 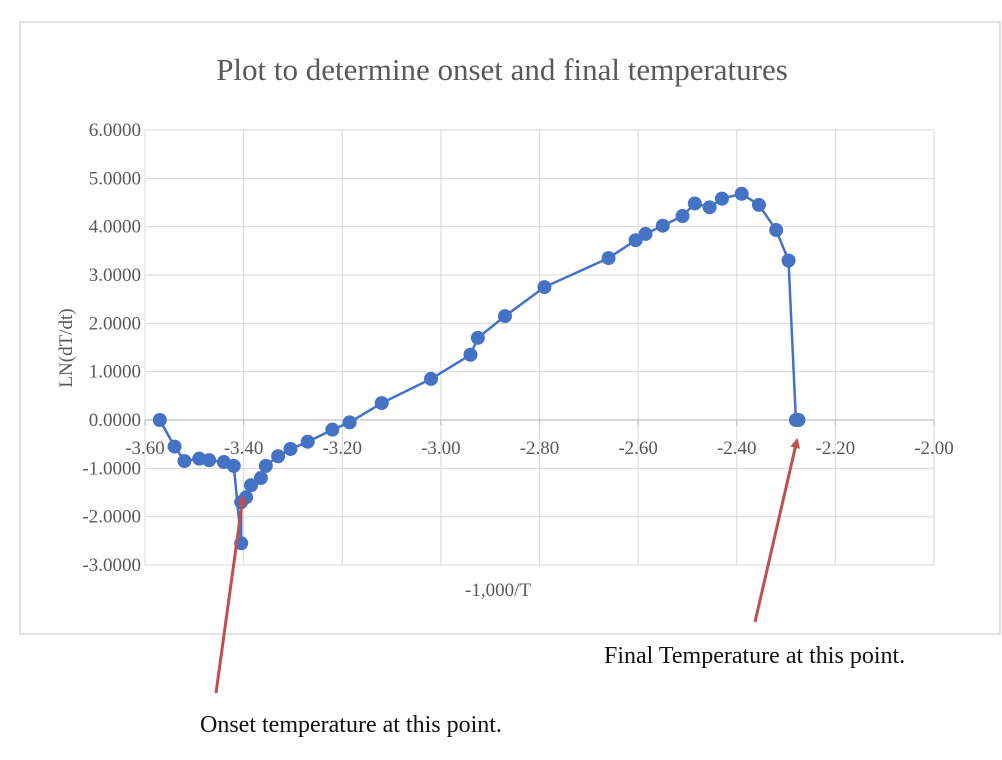 What do you see at coordinates (351, 725) in the screenshot?
I see `onset-annotation: Onset temperature at this point.` at bounding box center [351, 725].